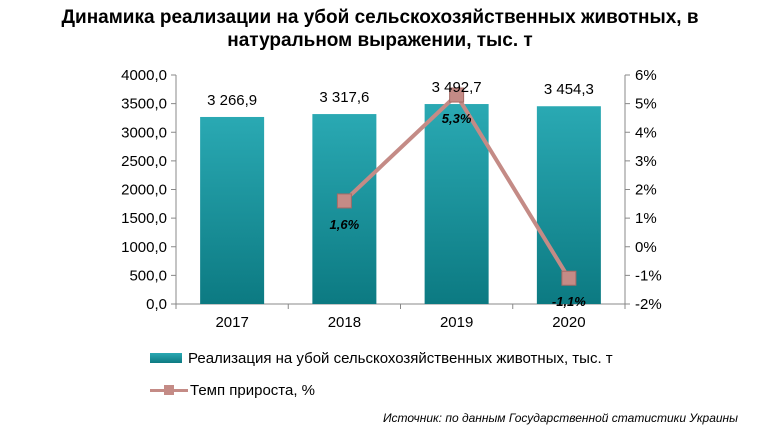  I want to click on y-left-tick-label: 3000,0, so click(144, 132).